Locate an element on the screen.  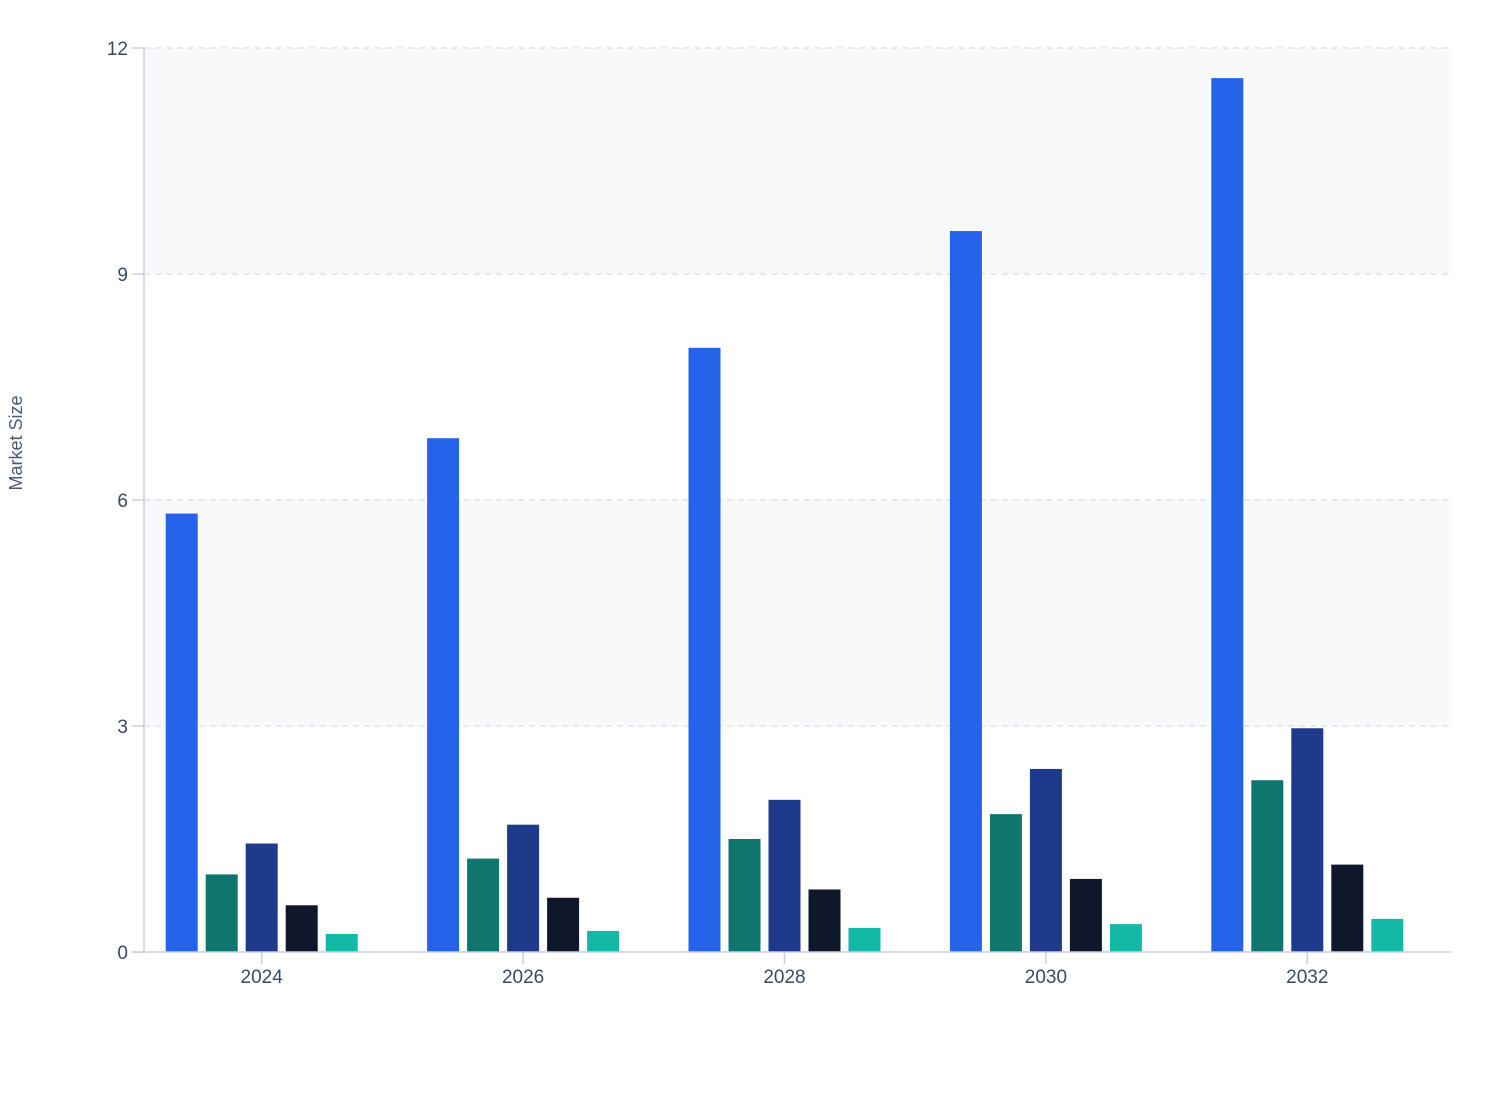
y-axis-ticks: 0 3 6 9 12 is located at coordinates (125, 501).